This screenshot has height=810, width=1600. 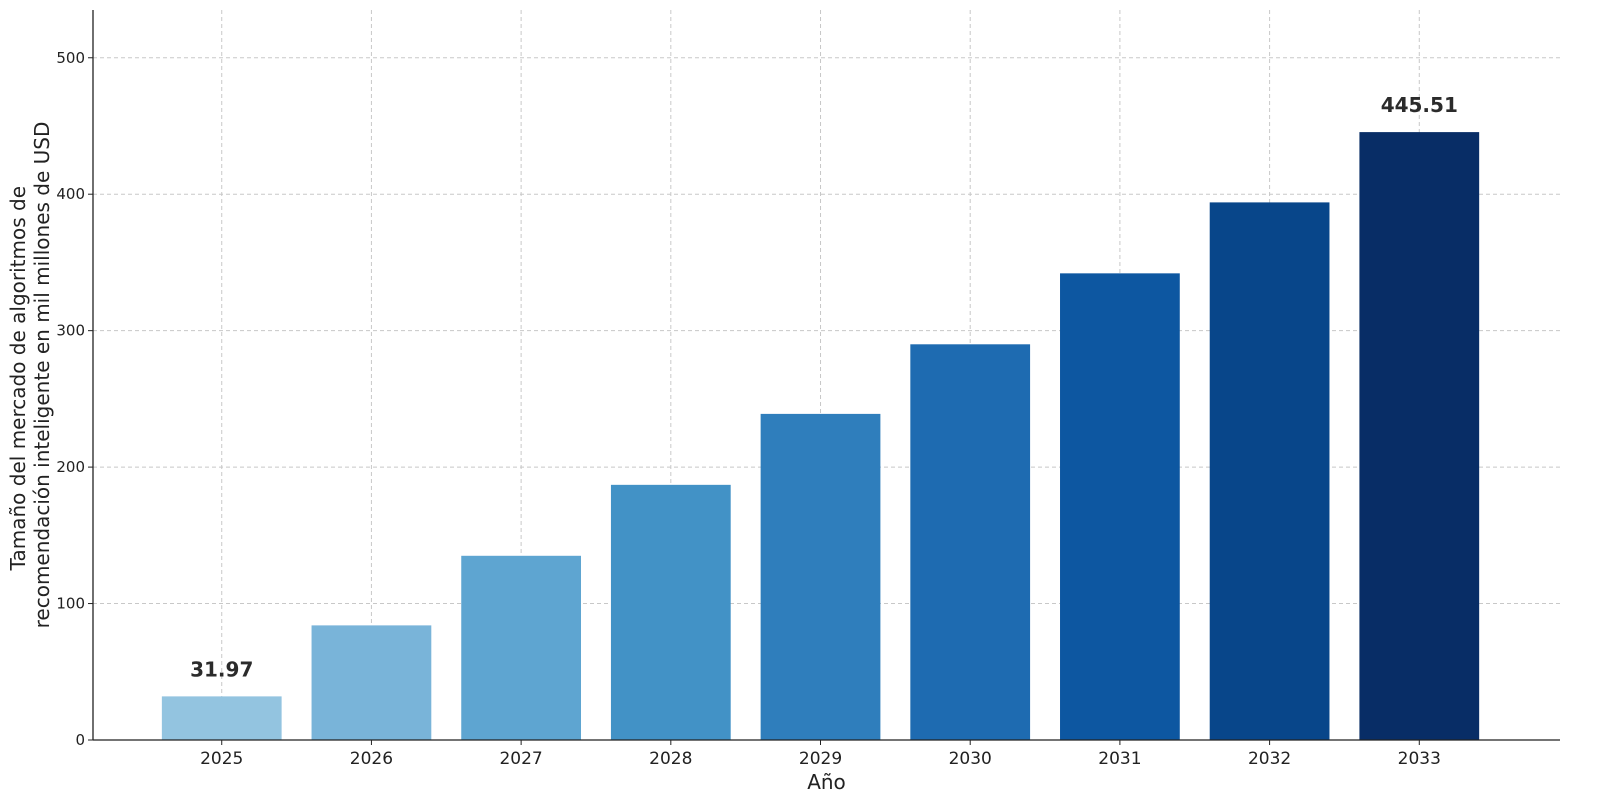 I want to click on x-tick-label: 2033, so click(x=1419, y=759).